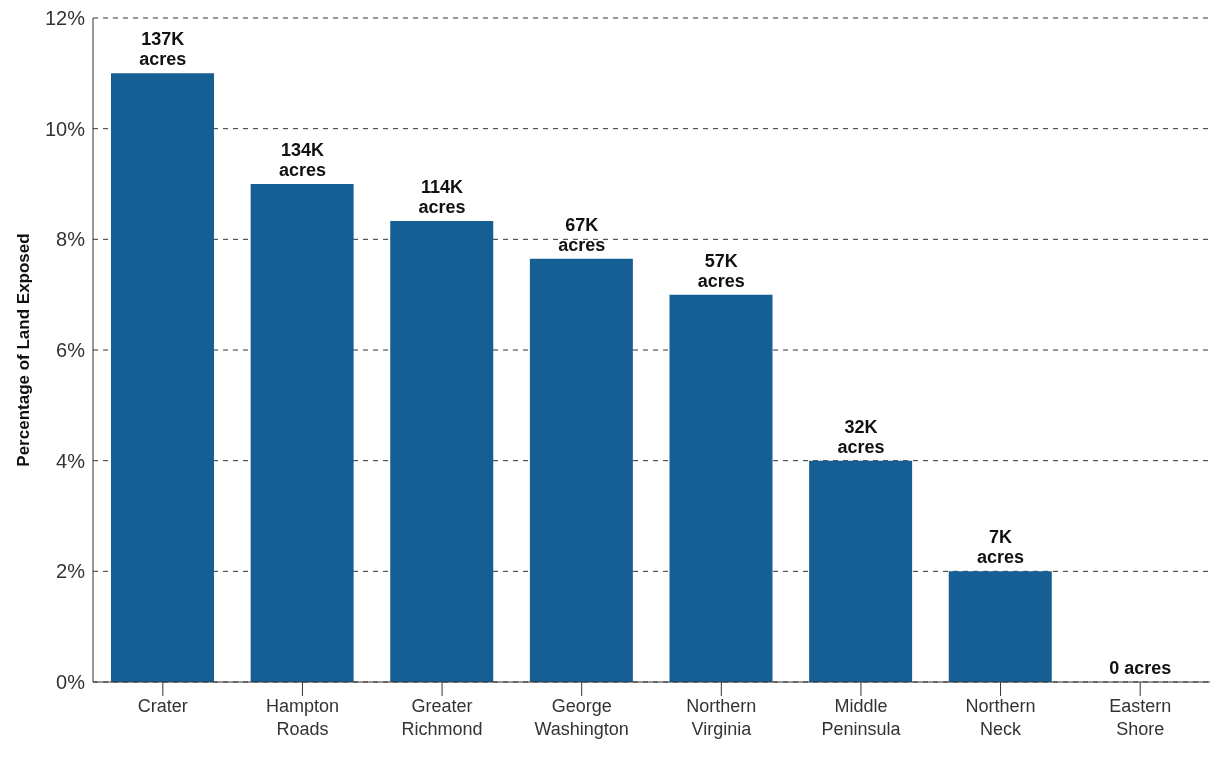 This screenshot has width=1218, height=761. What do you see at coordinates (24, 350) in the screenshot?
I see `y-axis-title: Percentage of Land Exposed` at bounding box center [24, 350].